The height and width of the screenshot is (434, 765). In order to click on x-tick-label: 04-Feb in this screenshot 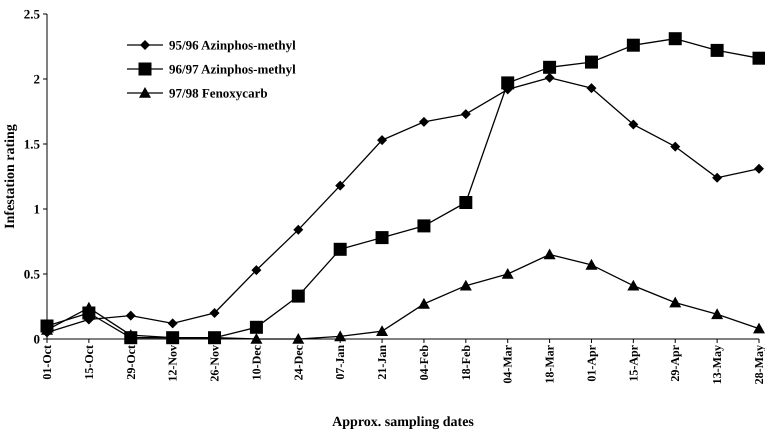, I will do `click(423, 362)`.